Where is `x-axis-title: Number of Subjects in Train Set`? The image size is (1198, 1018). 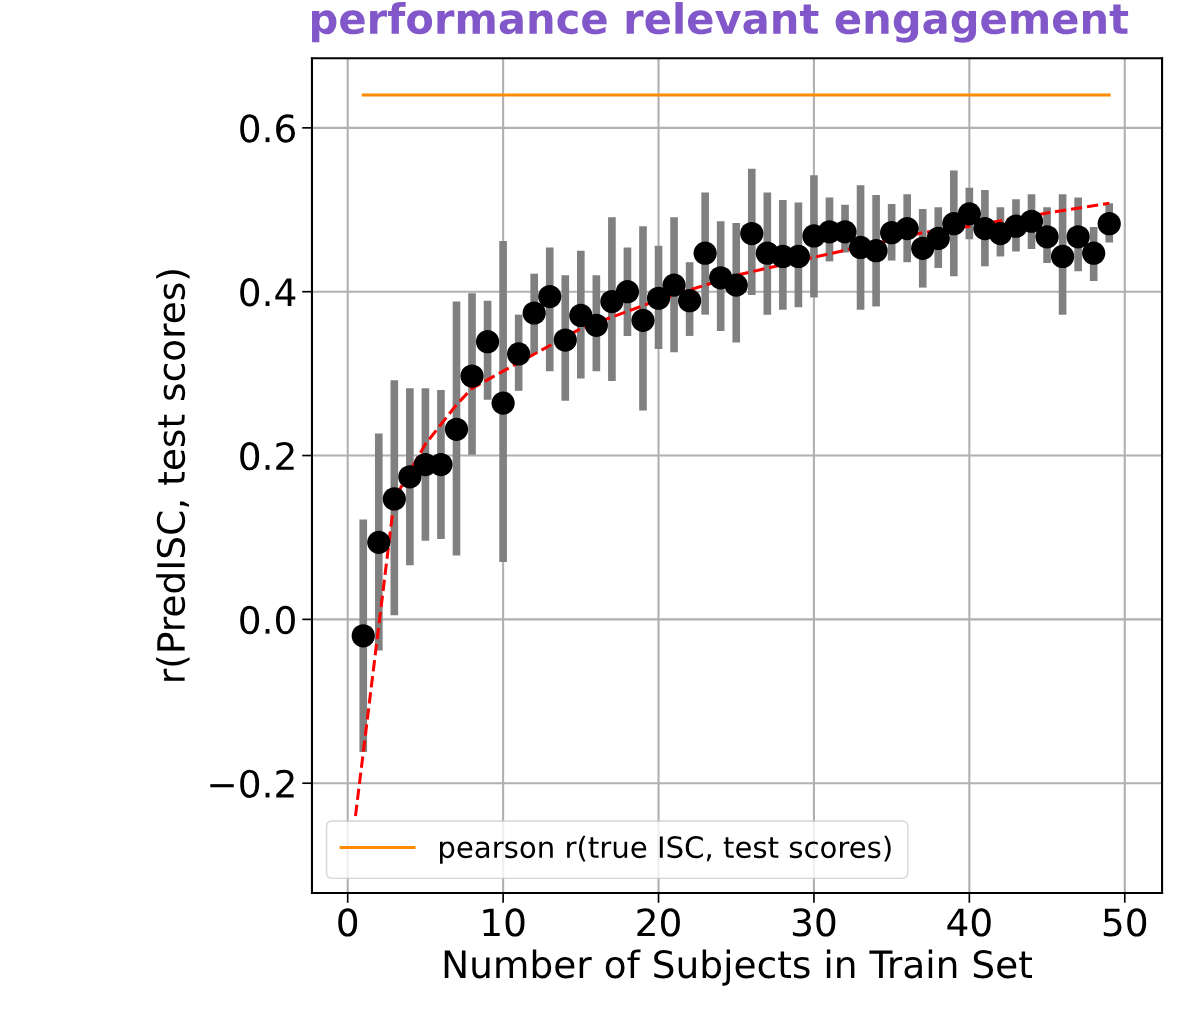
x-axis-title: Number of Subjects in Train Set is located at coordinates (738, 967).